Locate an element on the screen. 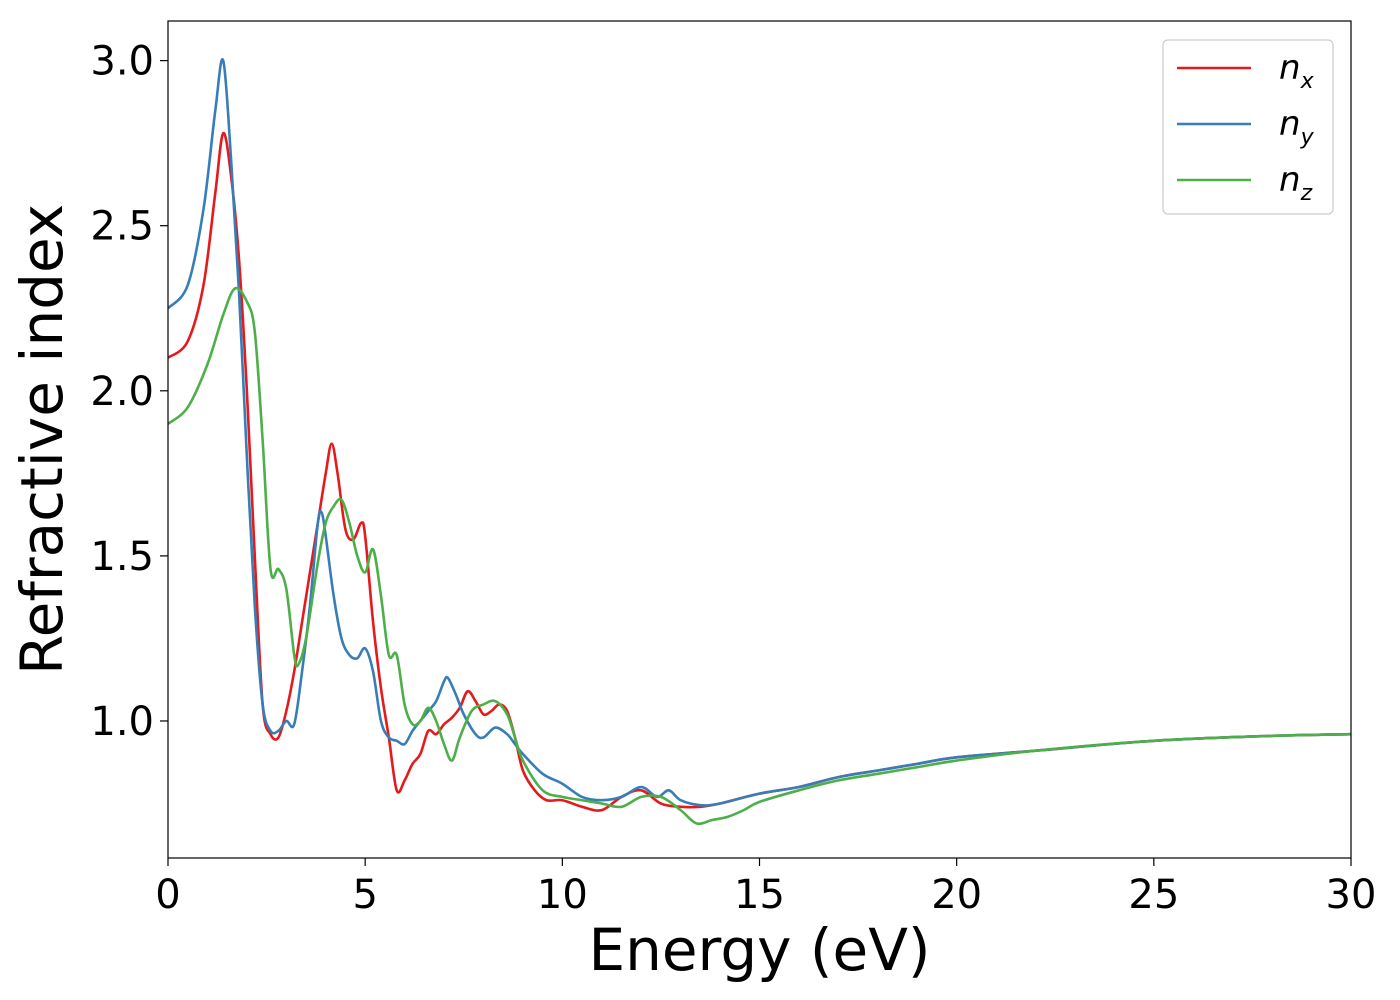 This screenshot has height=1000, width=1400. y-tick-label: 1.5 is located at coordinates (122, 557).